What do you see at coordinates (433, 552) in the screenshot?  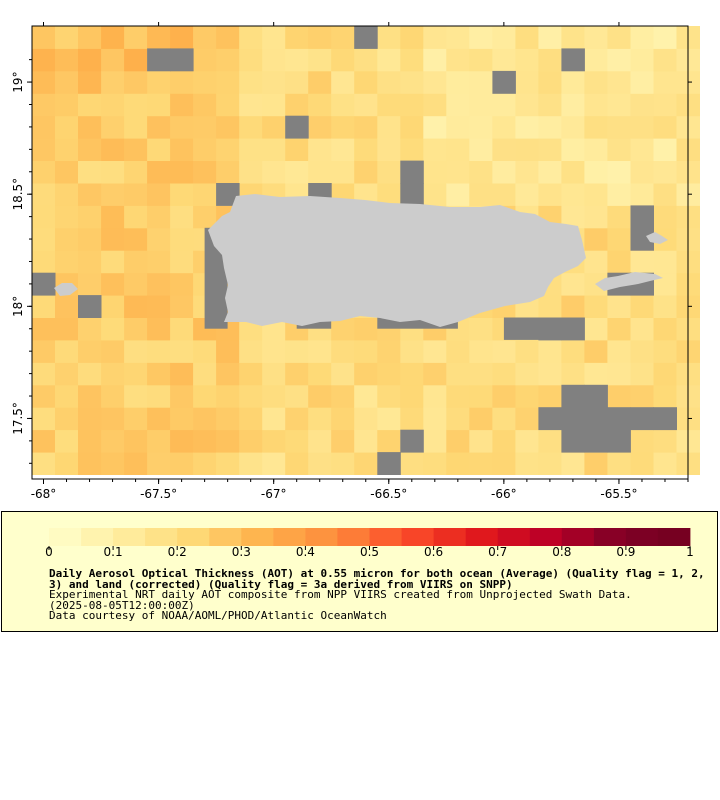 I see `colorbar-tick-label: 0.6` at bounding box center [433, 552].